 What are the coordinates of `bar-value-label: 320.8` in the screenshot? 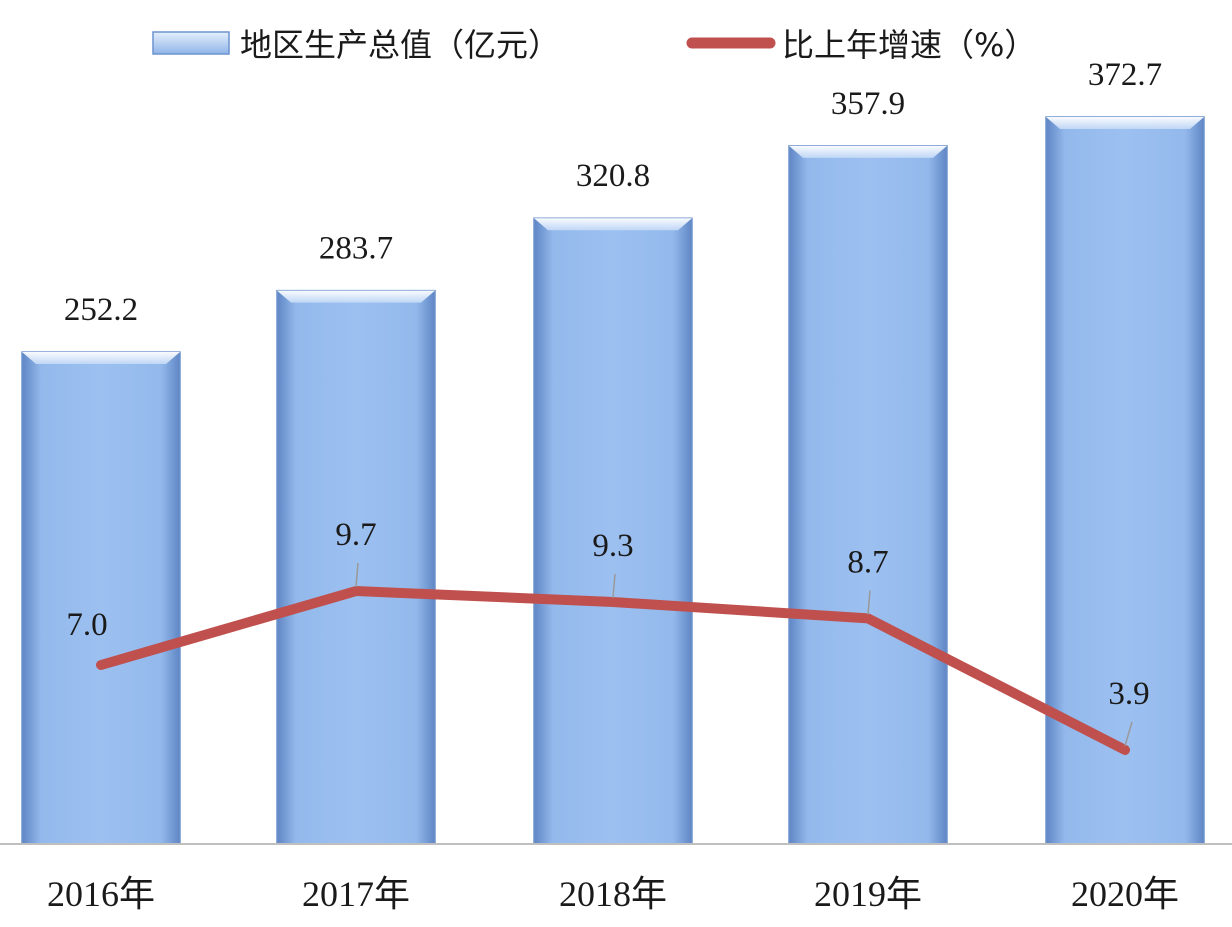 It's located at (613, 176).